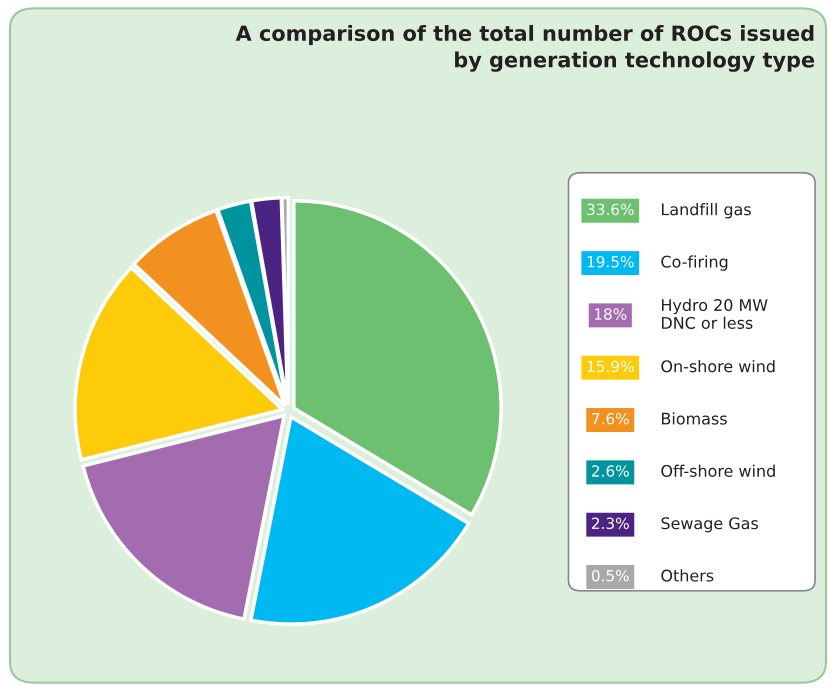 The image size is (836, 691). What do you see at coordinates (687, 575) in the screenshot?
I see `legend-label: Others` at bounding box center [687, 575].